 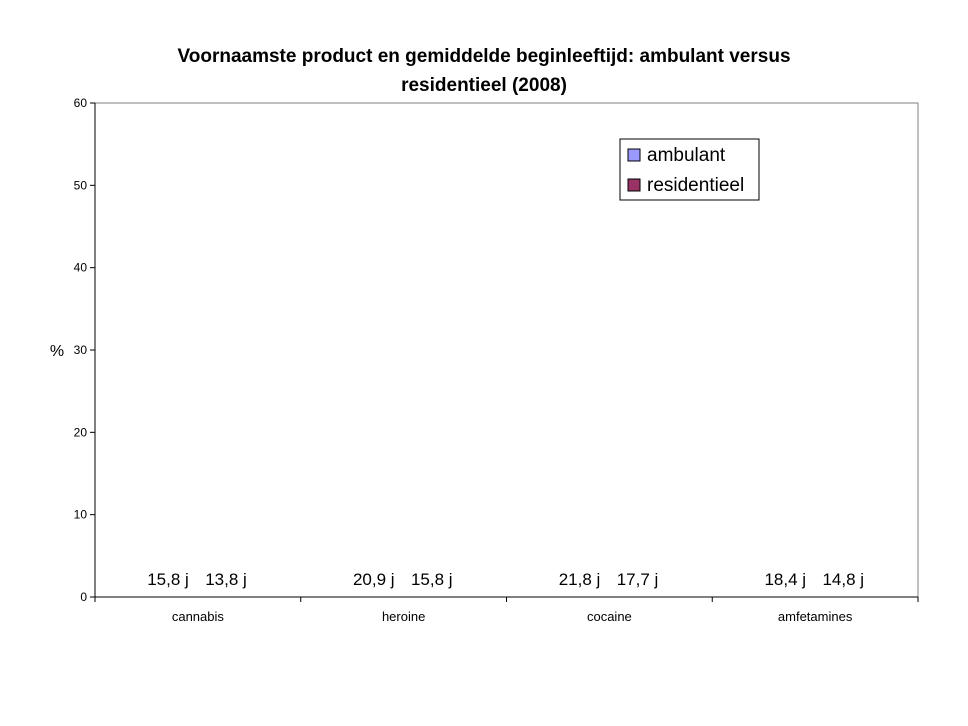 I want to click on x-tick-label-amfetamines: amfetamines, so click(x=815, y=616).